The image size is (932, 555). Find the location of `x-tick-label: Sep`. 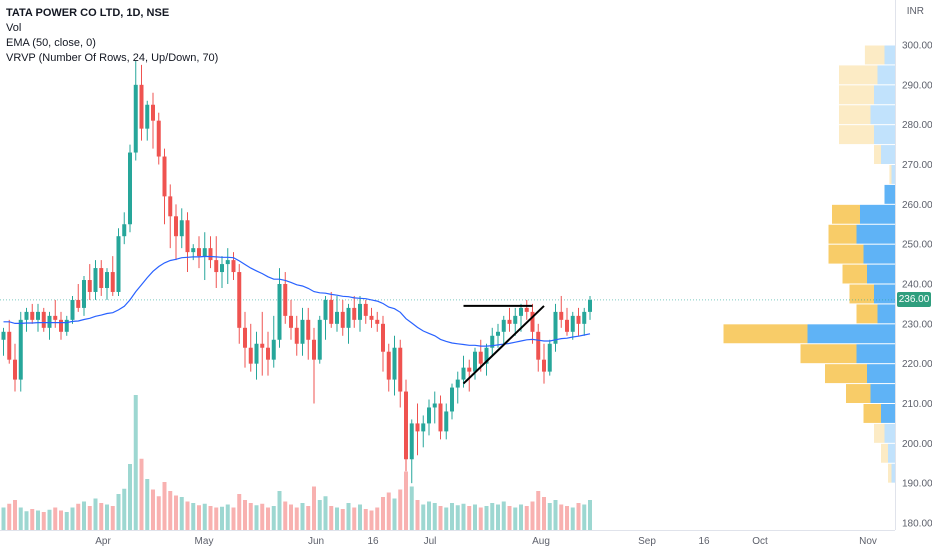

x-tick-label: Sep is located at coordinates (647, 541).